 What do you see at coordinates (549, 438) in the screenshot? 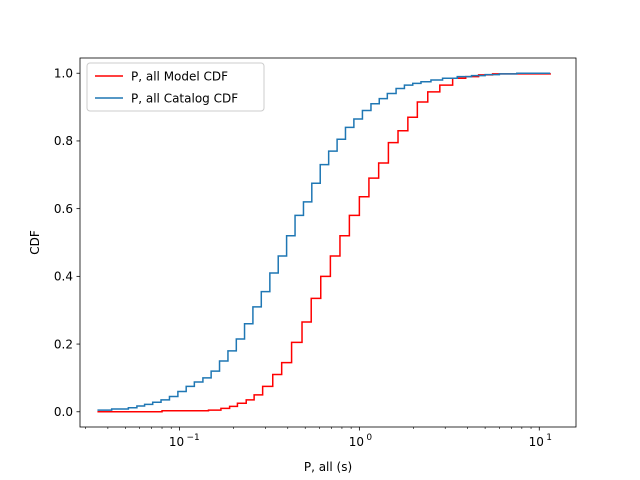
I see `x-tick-label-exponent: 1` at bounding box center [549, 438].